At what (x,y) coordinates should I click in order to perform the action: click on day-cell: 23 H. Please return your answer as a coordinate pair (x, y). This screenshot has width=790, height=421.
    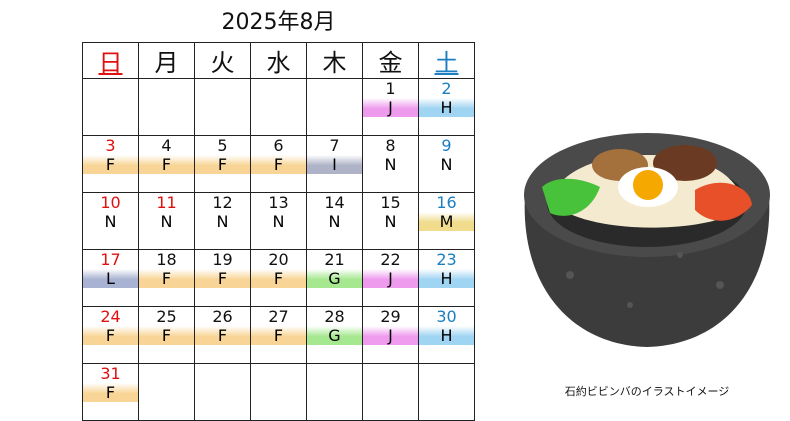
    Looking at the image, I should click on (446, 278).